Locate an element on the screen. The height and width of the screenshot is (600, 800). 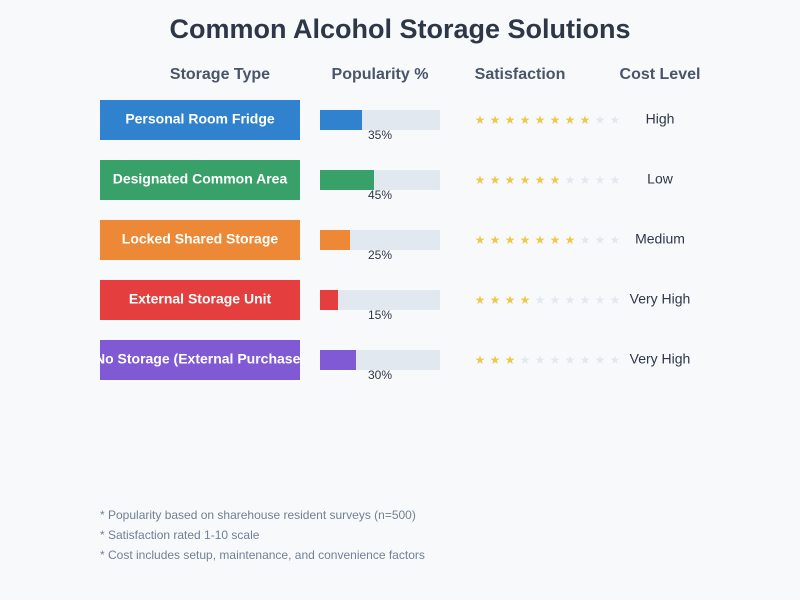
column-header: Storage Type is located at coordinates (220, 74).